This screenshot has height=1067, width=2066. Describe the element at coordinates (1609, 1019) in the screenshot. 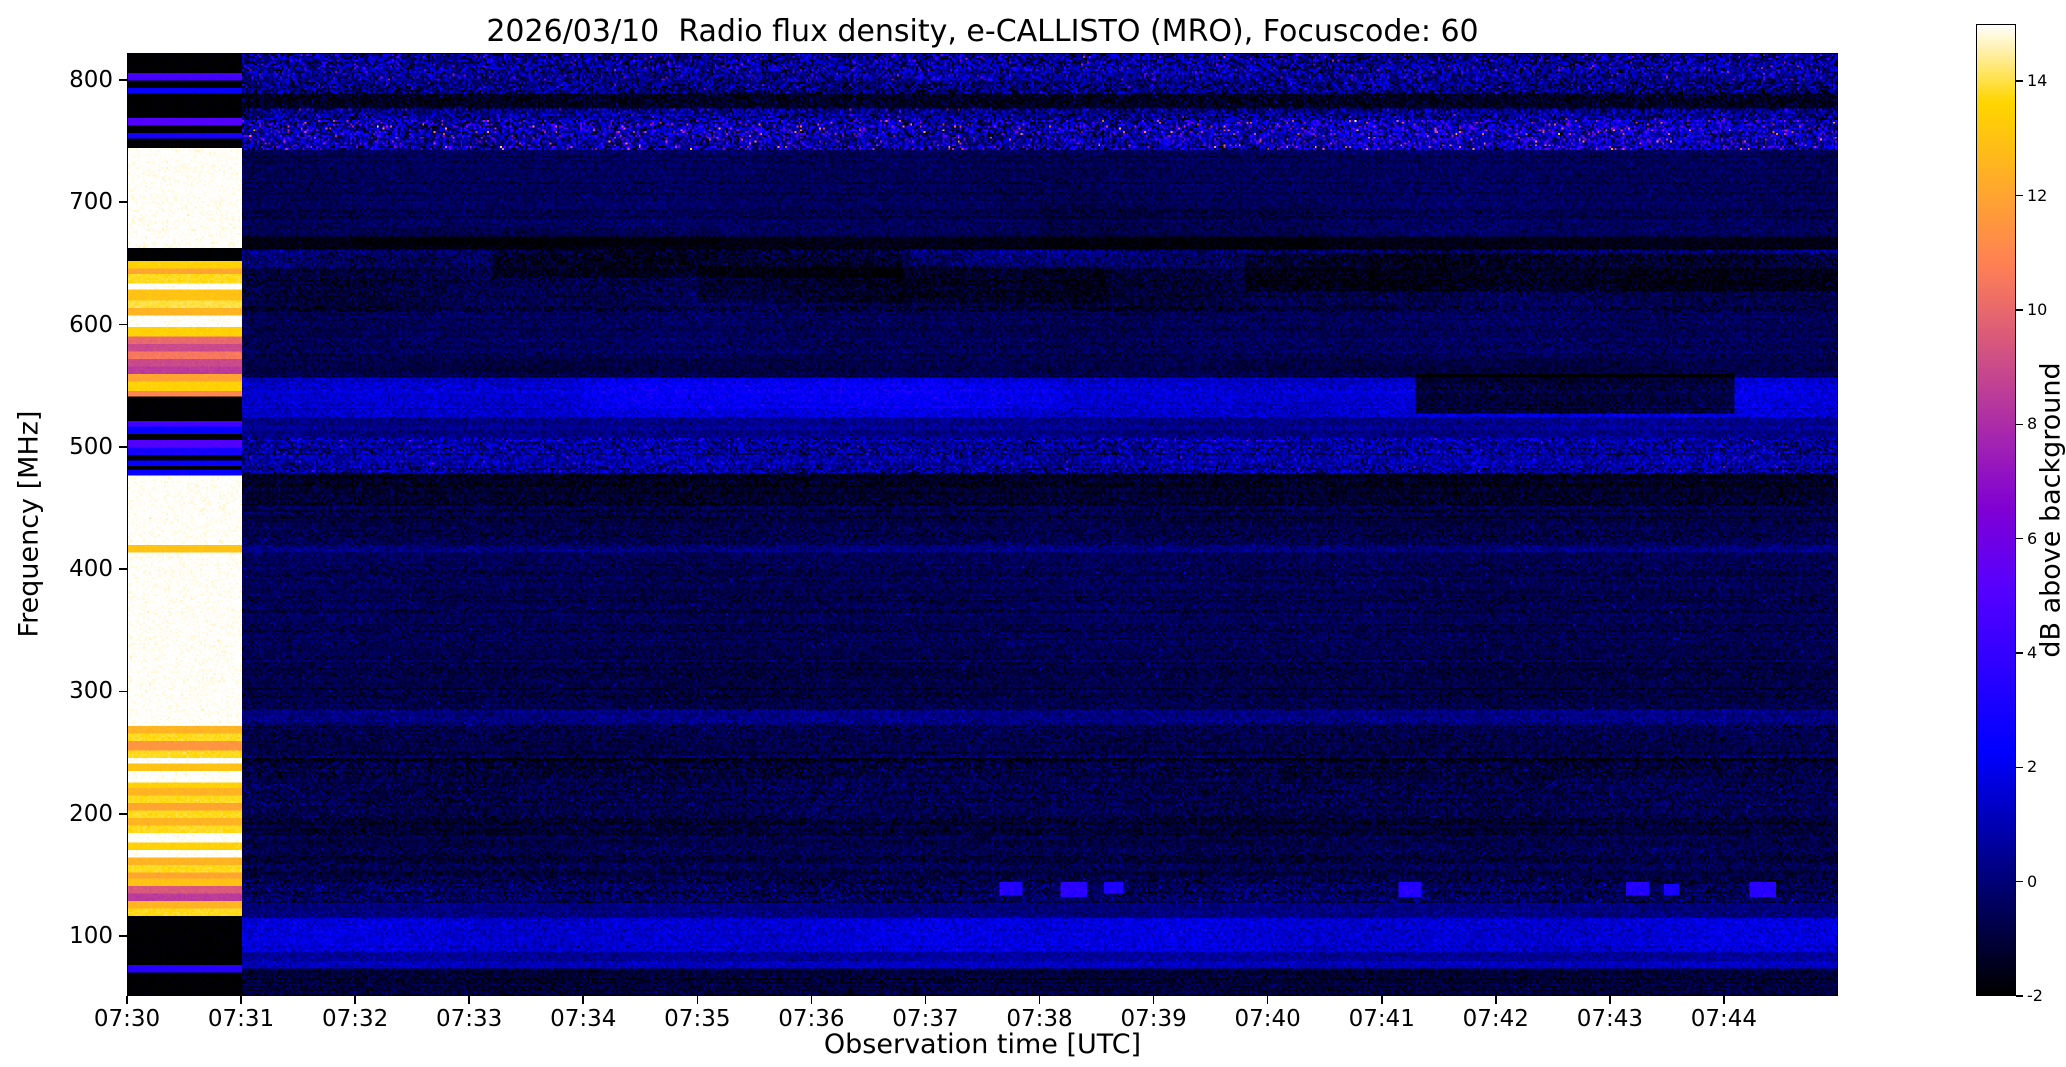

I see `x-tick-label: 07:43` at that location.